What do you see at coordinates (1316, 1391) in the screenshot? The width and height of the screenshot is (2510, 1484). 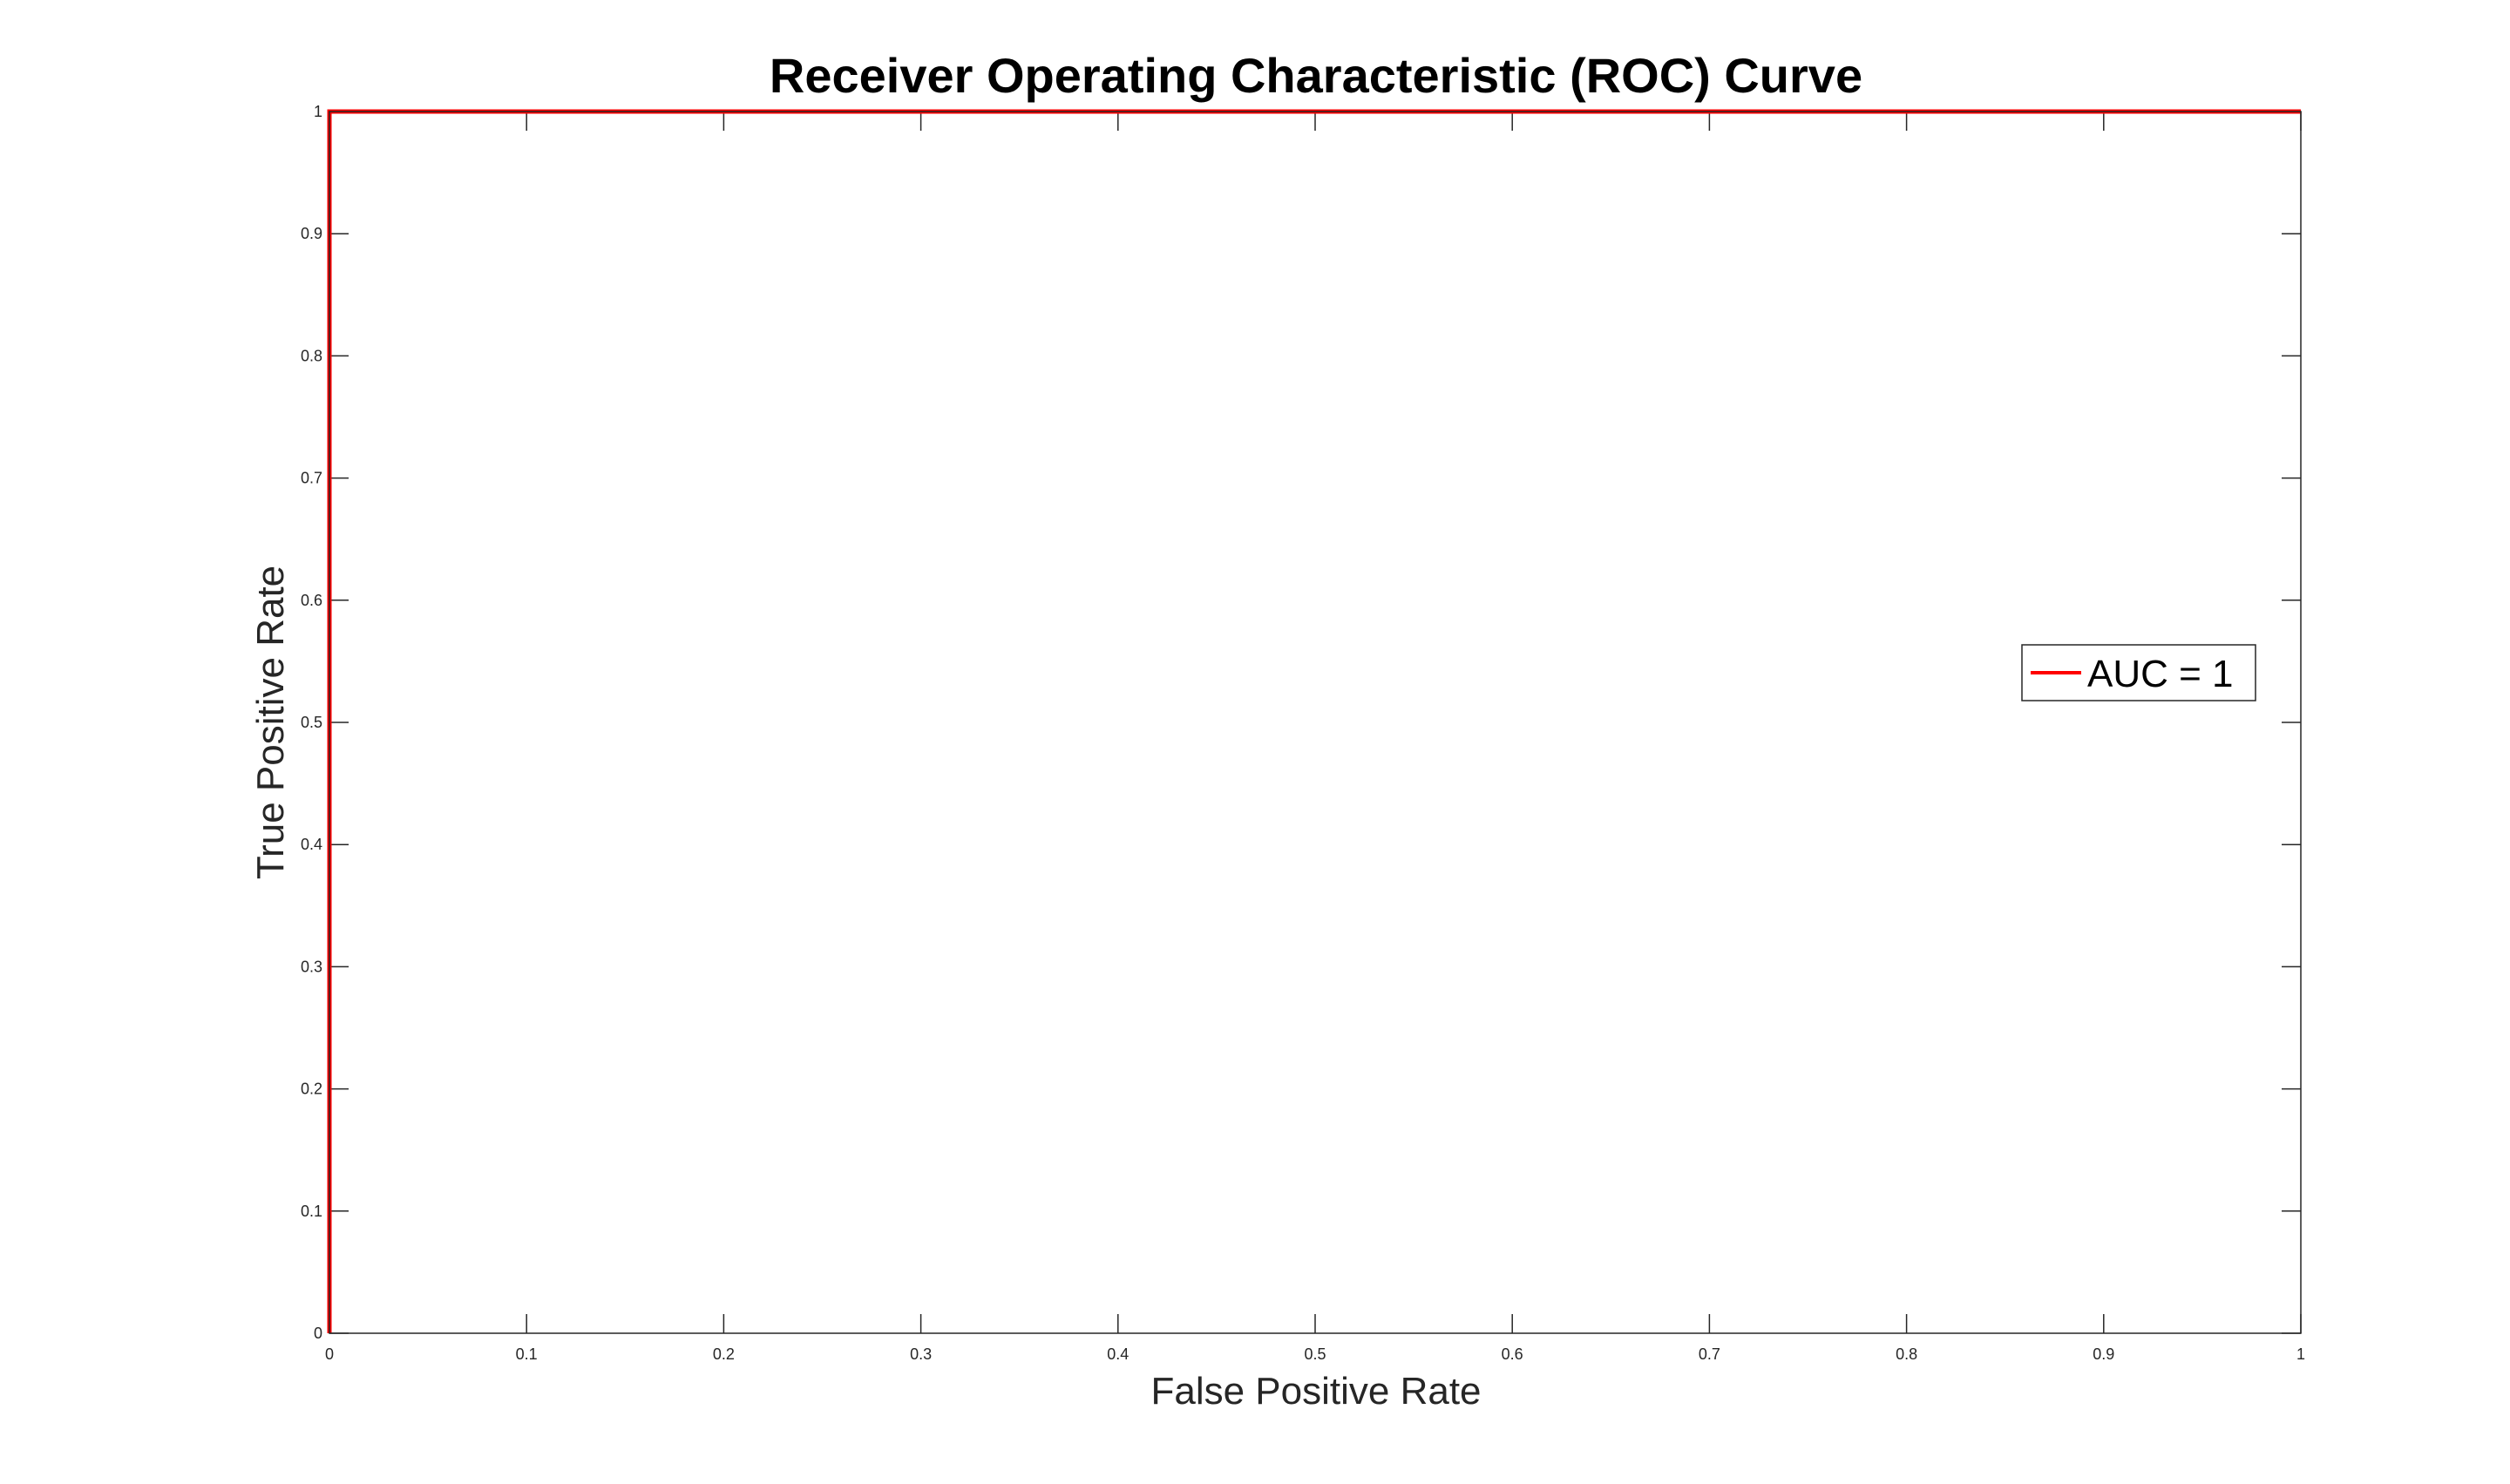 I see `x-axis-label: False Positive Rate` at bounding box center [1316, 1391].